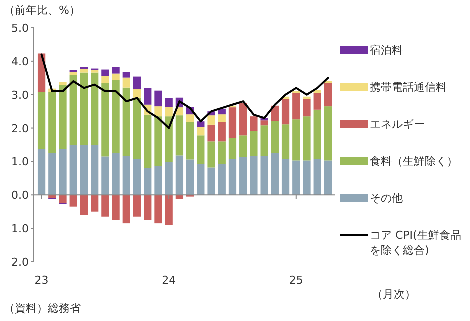 The image size is (470, 321). Describe the element at coordinates (20, 162) in the screenshot. I see `y-tick-label: 1.0` at that location.